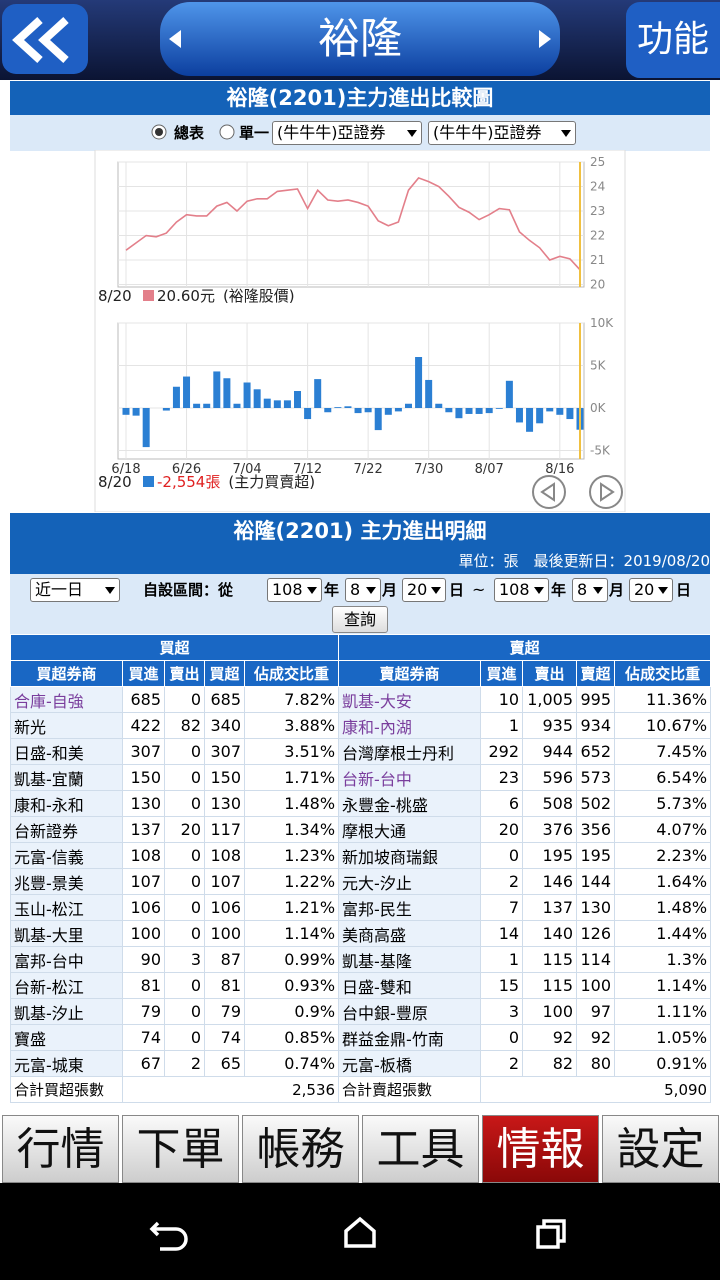 This screenshot has height=1280, width=720. Describe the element at coordinates (360, 531) in the screenshot. I see `detail-title: 裕隆(2201) 主力進出明細` at that location.